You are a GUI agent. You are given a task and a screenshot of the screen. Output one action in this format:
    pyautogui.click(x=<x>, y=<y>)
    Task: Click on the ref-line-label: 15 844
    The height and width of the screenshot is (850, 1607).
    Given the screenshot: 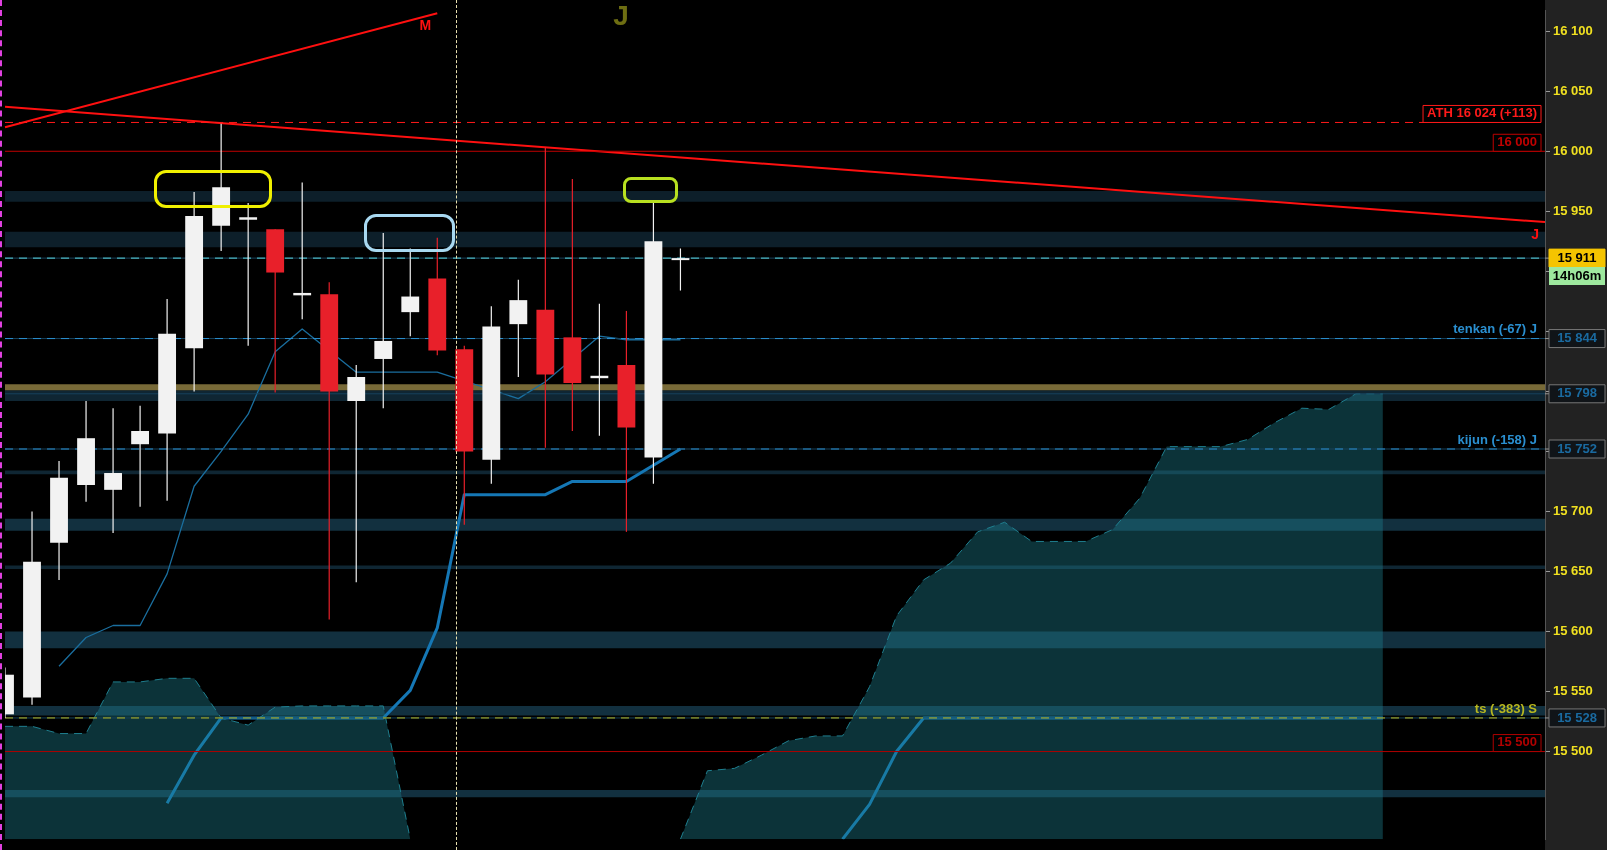 What is the action you would take?
    pyautogui.click(x=1577, y=338)
    